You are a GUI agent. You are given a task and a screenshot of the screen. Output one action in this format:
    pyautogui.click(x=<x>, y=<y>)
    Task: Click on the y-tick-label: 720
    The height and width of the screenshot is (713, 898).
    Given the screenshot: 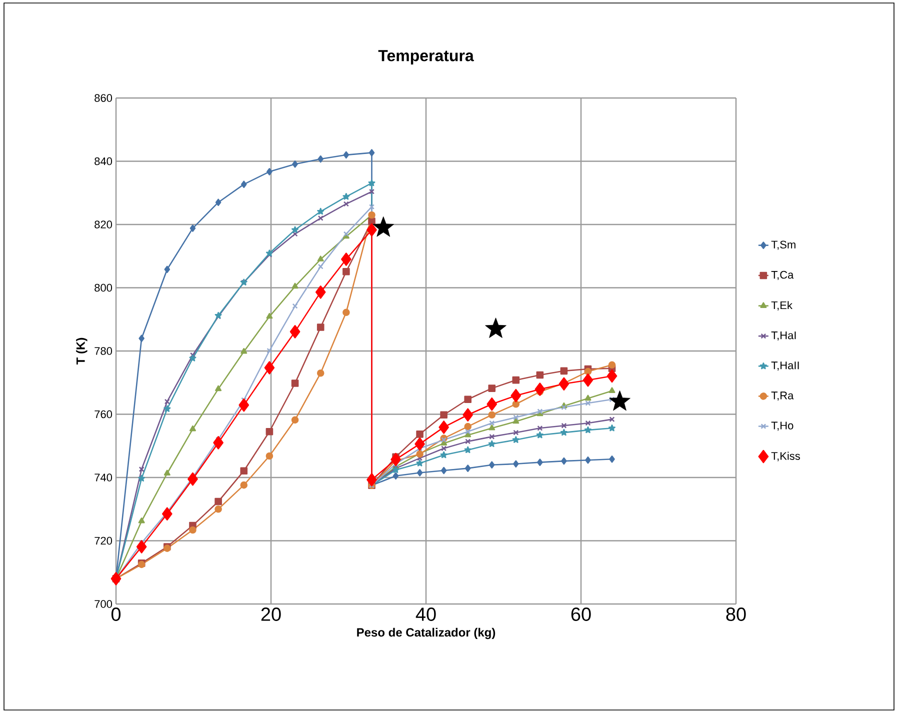 What is the action you would take?
    pyautogui.click(x=103, y=540)
    